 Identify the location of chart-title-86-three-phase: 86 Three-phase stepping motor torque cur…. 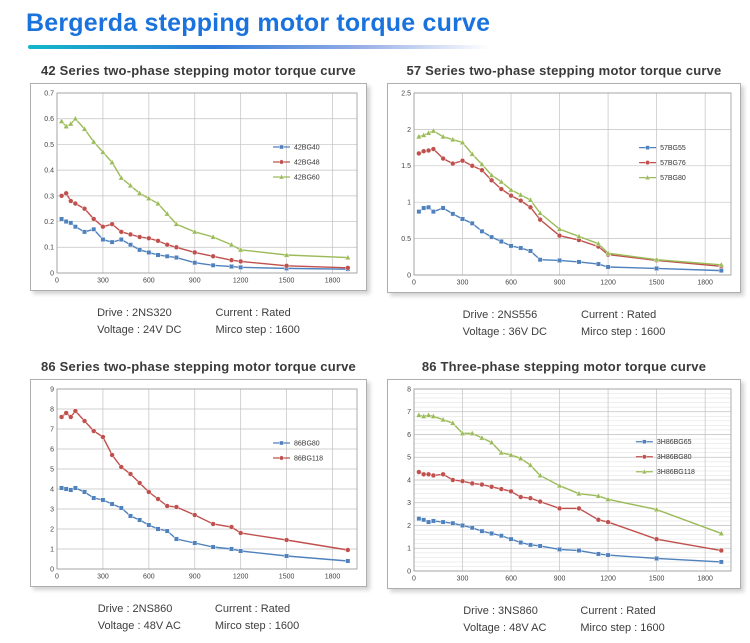
(564, 367).